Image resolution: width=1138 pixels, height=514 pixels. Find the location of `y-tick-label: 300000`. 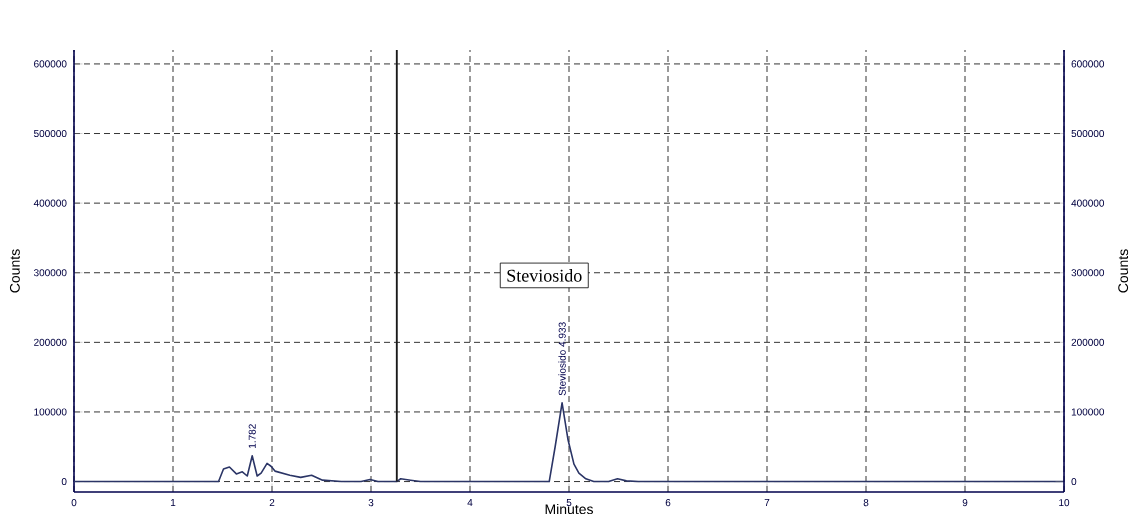

y-tick-label: 300000 is located at coordinates (50, 273).